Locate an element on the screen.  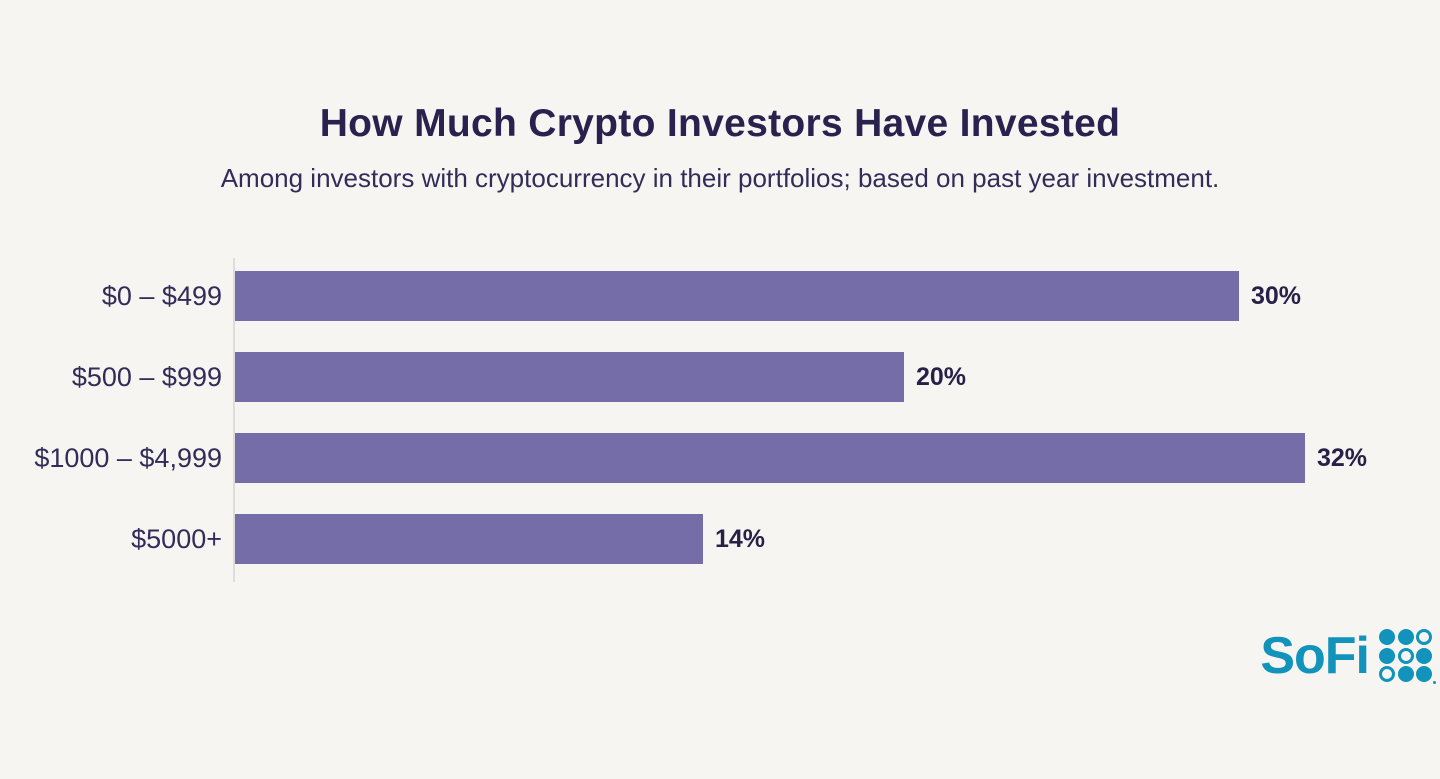
sofi-wordmark: SoFi is located at coordinates (1315, 655).